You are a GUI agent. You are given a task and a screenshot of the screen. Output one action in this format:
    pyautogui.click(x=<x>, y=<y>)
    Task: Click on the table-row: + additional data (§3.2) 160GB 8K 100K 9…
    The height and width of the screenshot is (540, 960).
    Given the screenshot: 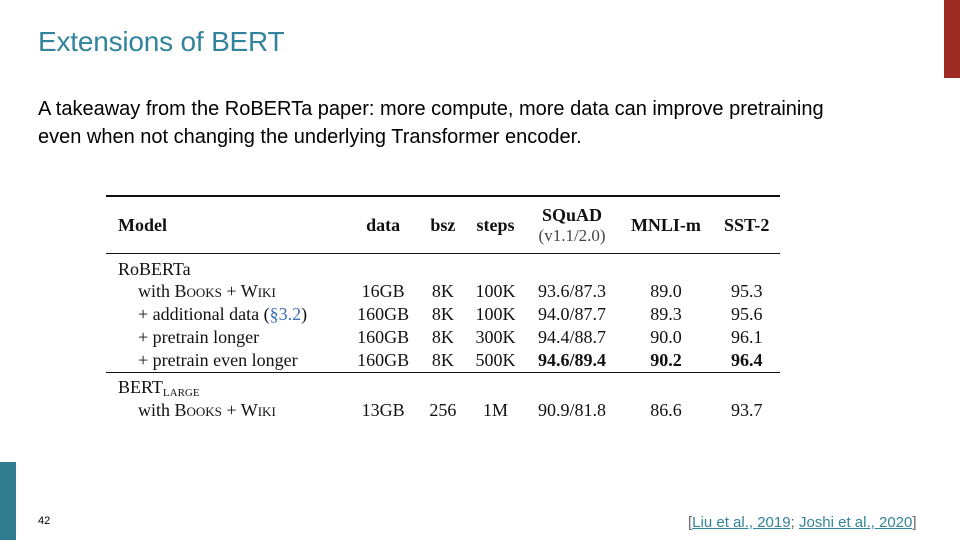 What is the action you would take?
    pyautogui.click(x=443, y=314)
    